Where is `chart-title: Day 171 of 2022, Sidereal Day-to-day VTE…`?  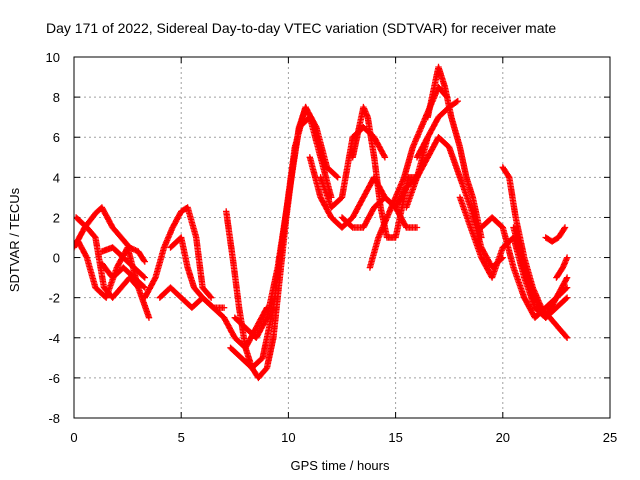
chart-title: Day 171 of 2022, Sidereal Day-to-day VTE… is located at coordinates (301, 28).